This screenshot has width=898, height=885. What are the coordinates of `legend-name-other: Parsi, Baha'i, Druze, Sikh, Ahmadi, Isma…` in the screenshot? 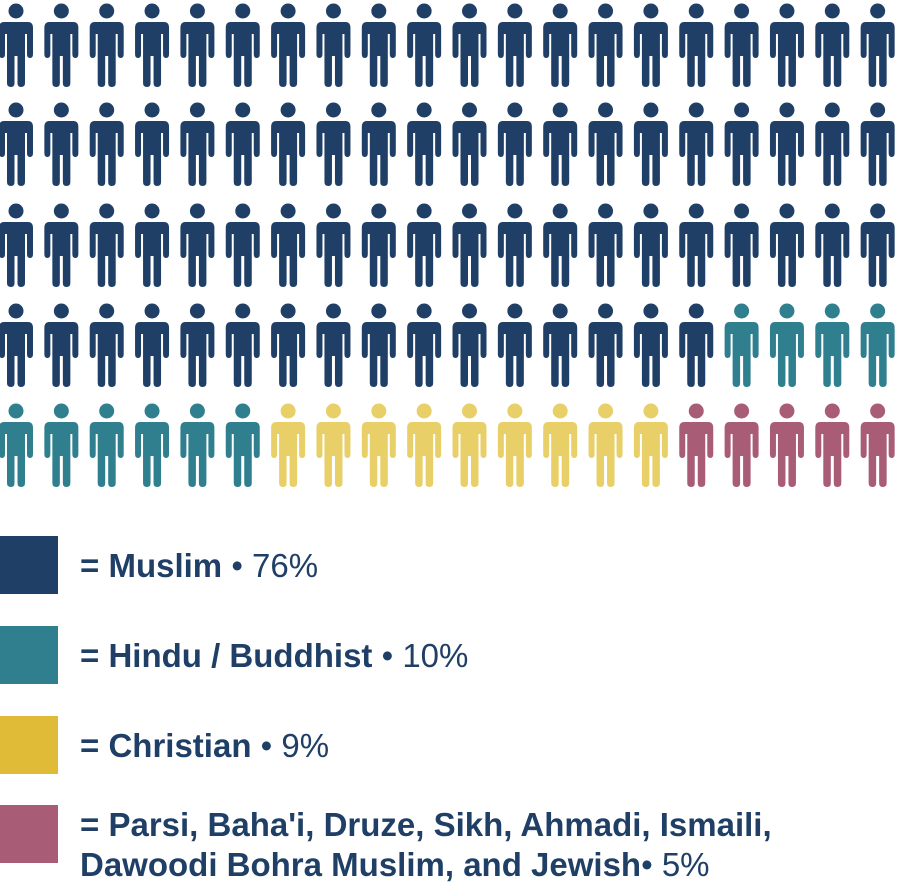 It's located at (426, 844).